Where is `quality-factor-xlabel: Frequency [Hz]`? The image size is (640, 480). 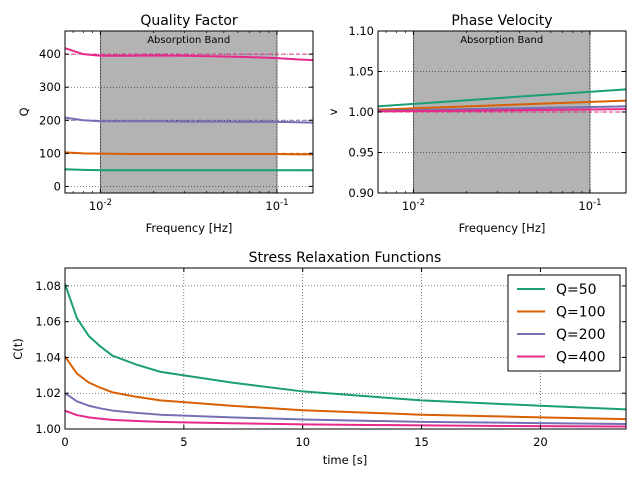 quality-factor-xlabel: Frequency [Hz] is located at coordinates (189, 228).